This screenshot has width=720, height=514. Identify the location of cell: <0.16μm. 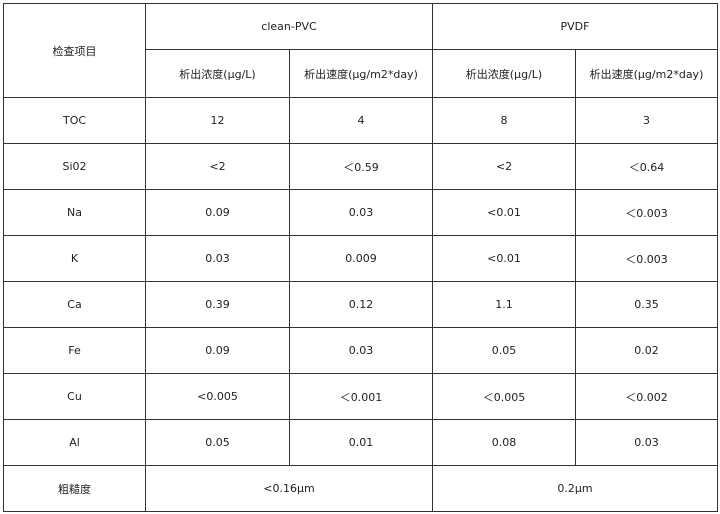
(289, 488).